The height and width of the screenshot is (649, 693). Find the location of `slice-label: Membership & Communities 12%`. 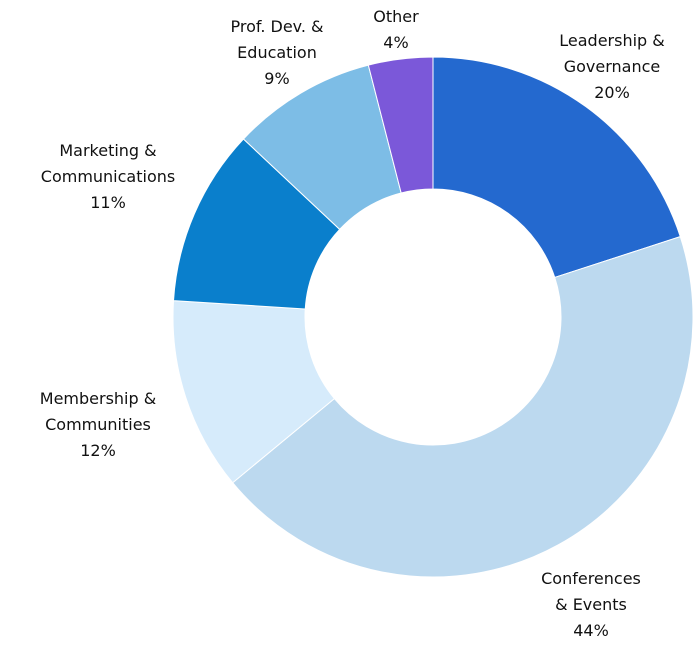

slice-label: Membership & Communities 12% is located at coordinates (98, 425).